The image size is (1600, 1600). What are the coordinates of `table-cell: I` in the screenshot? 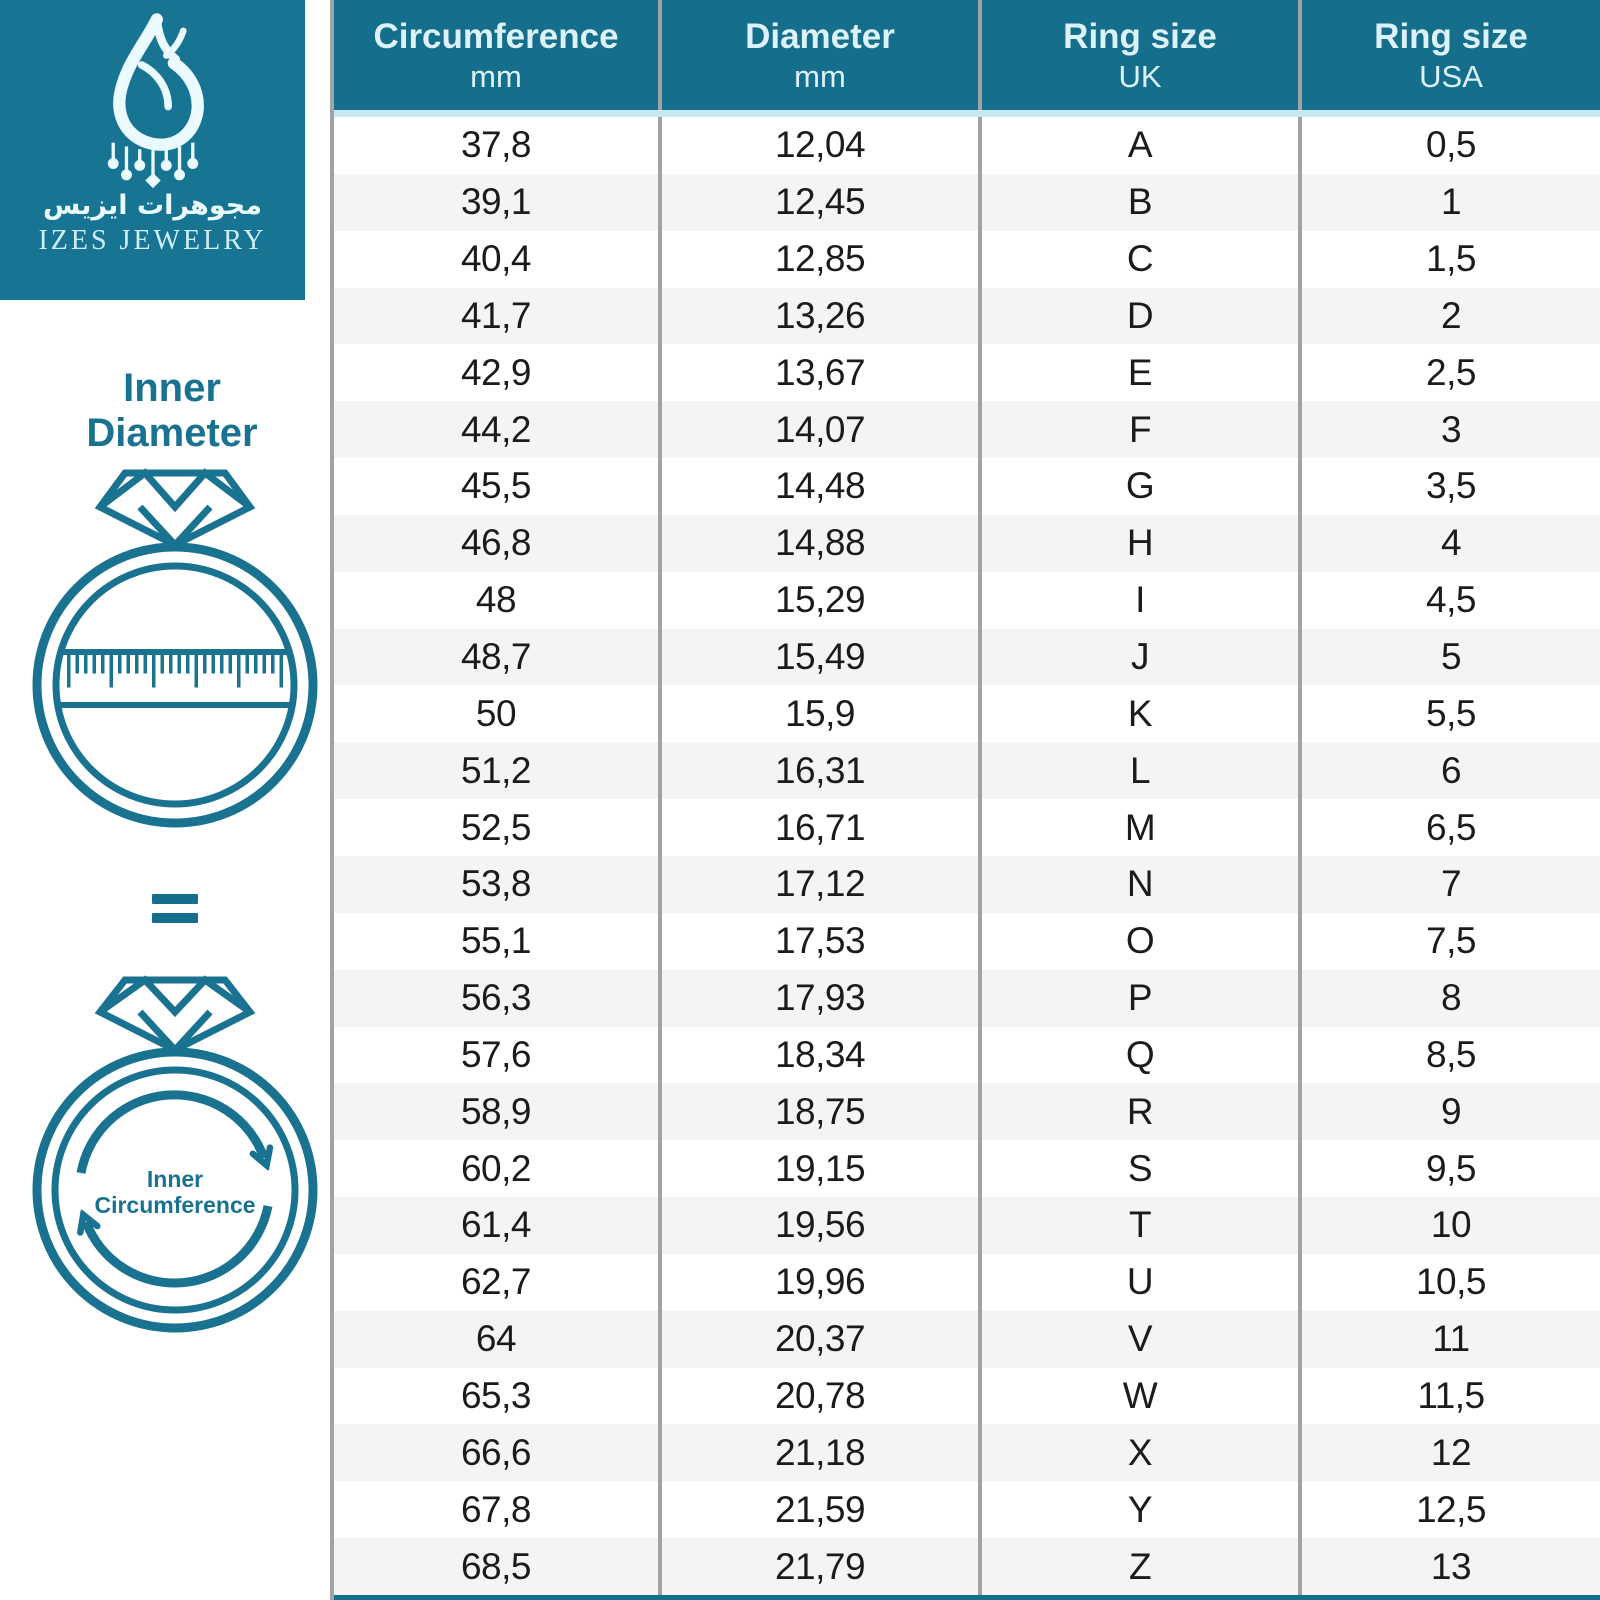 It's located at (1138, 600).